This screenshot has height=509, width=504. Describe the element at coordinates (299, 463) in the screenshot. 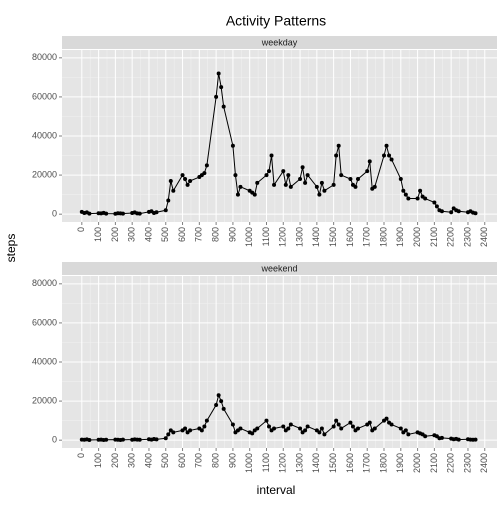

I see `x-tick-label: 1300` at that location.